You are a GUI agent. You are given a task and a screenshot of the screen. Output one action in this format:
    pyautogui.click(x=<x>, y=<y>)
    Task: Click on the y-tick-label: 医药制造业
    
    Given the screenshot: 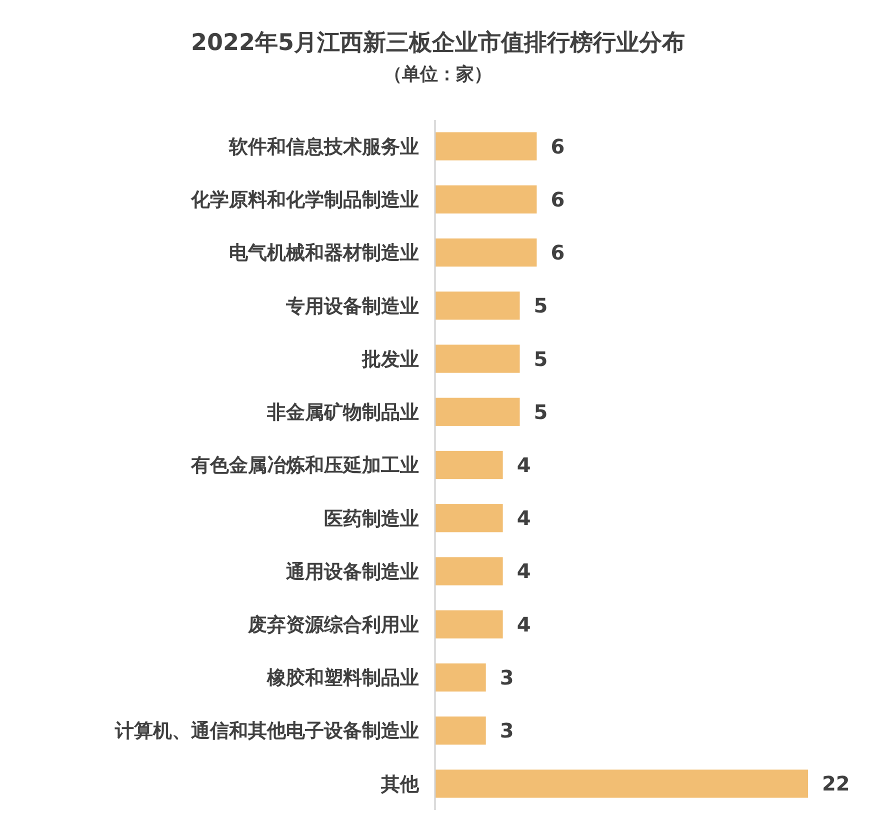 What is the action you would take?
    pyautogui.click(x=371, y=519)
    